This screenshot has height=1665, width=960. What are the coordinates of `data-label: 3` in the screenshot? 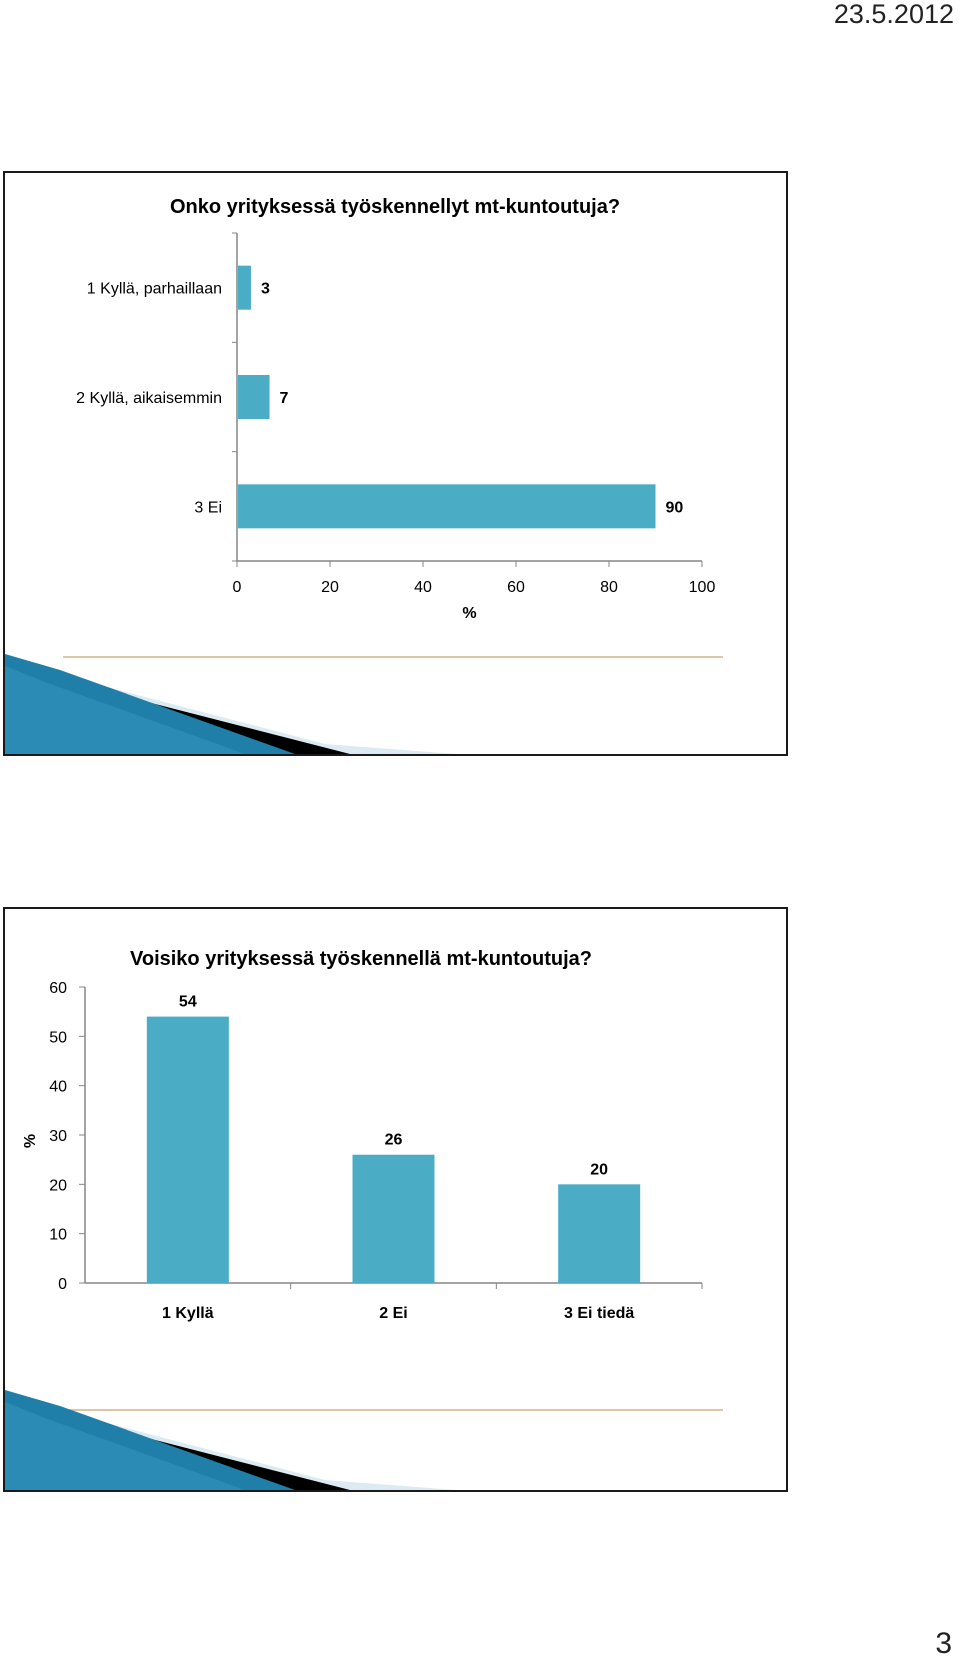 It's located at (265, 289).